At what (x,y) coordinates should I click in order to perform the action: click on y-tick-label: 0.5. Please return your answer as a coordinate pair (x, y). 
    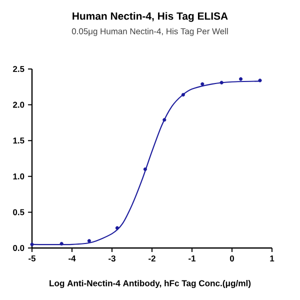
    Looking at the image, I should click on (18, 212).